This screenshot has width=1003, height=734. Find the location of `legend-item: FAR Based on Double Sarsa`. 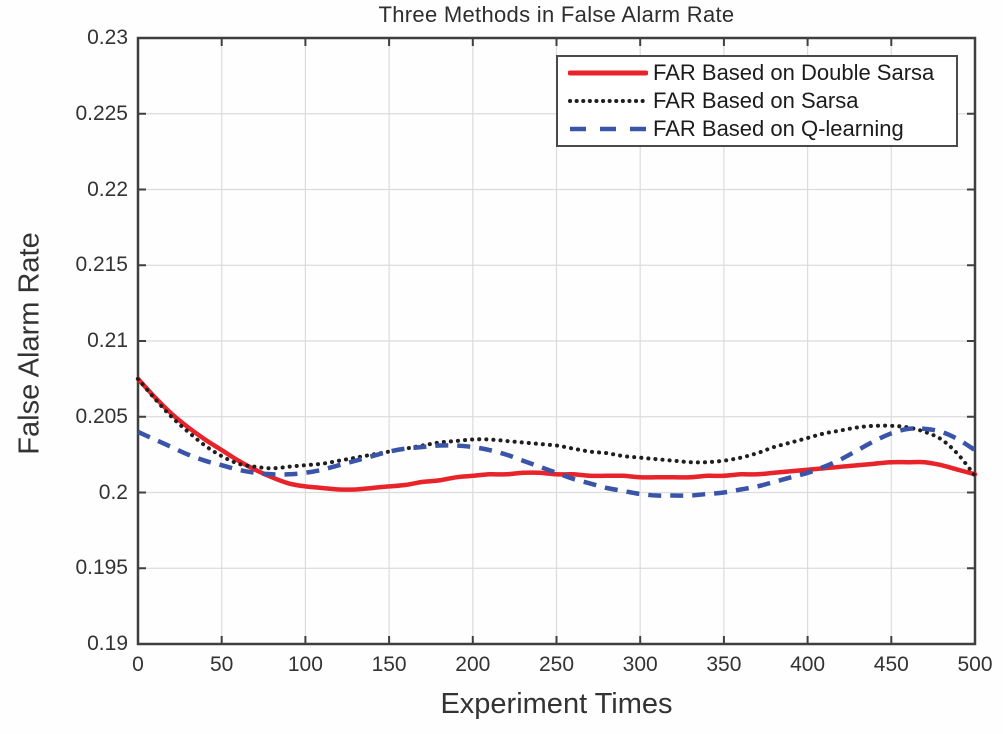

legend-item: FAR Based on Double Sarsa is located at coordinates (762, 73).